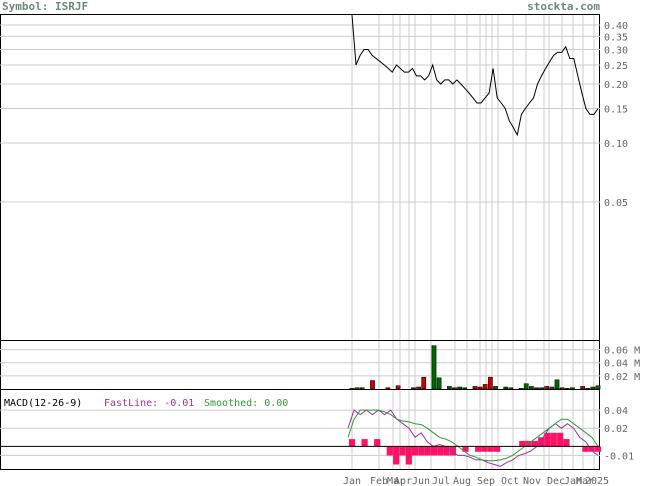 This screenshot has width=655, height=486. Describe the element at coordinates (616, 85) in the screenshot. I see `price-tick-label: 0.20` at that location.